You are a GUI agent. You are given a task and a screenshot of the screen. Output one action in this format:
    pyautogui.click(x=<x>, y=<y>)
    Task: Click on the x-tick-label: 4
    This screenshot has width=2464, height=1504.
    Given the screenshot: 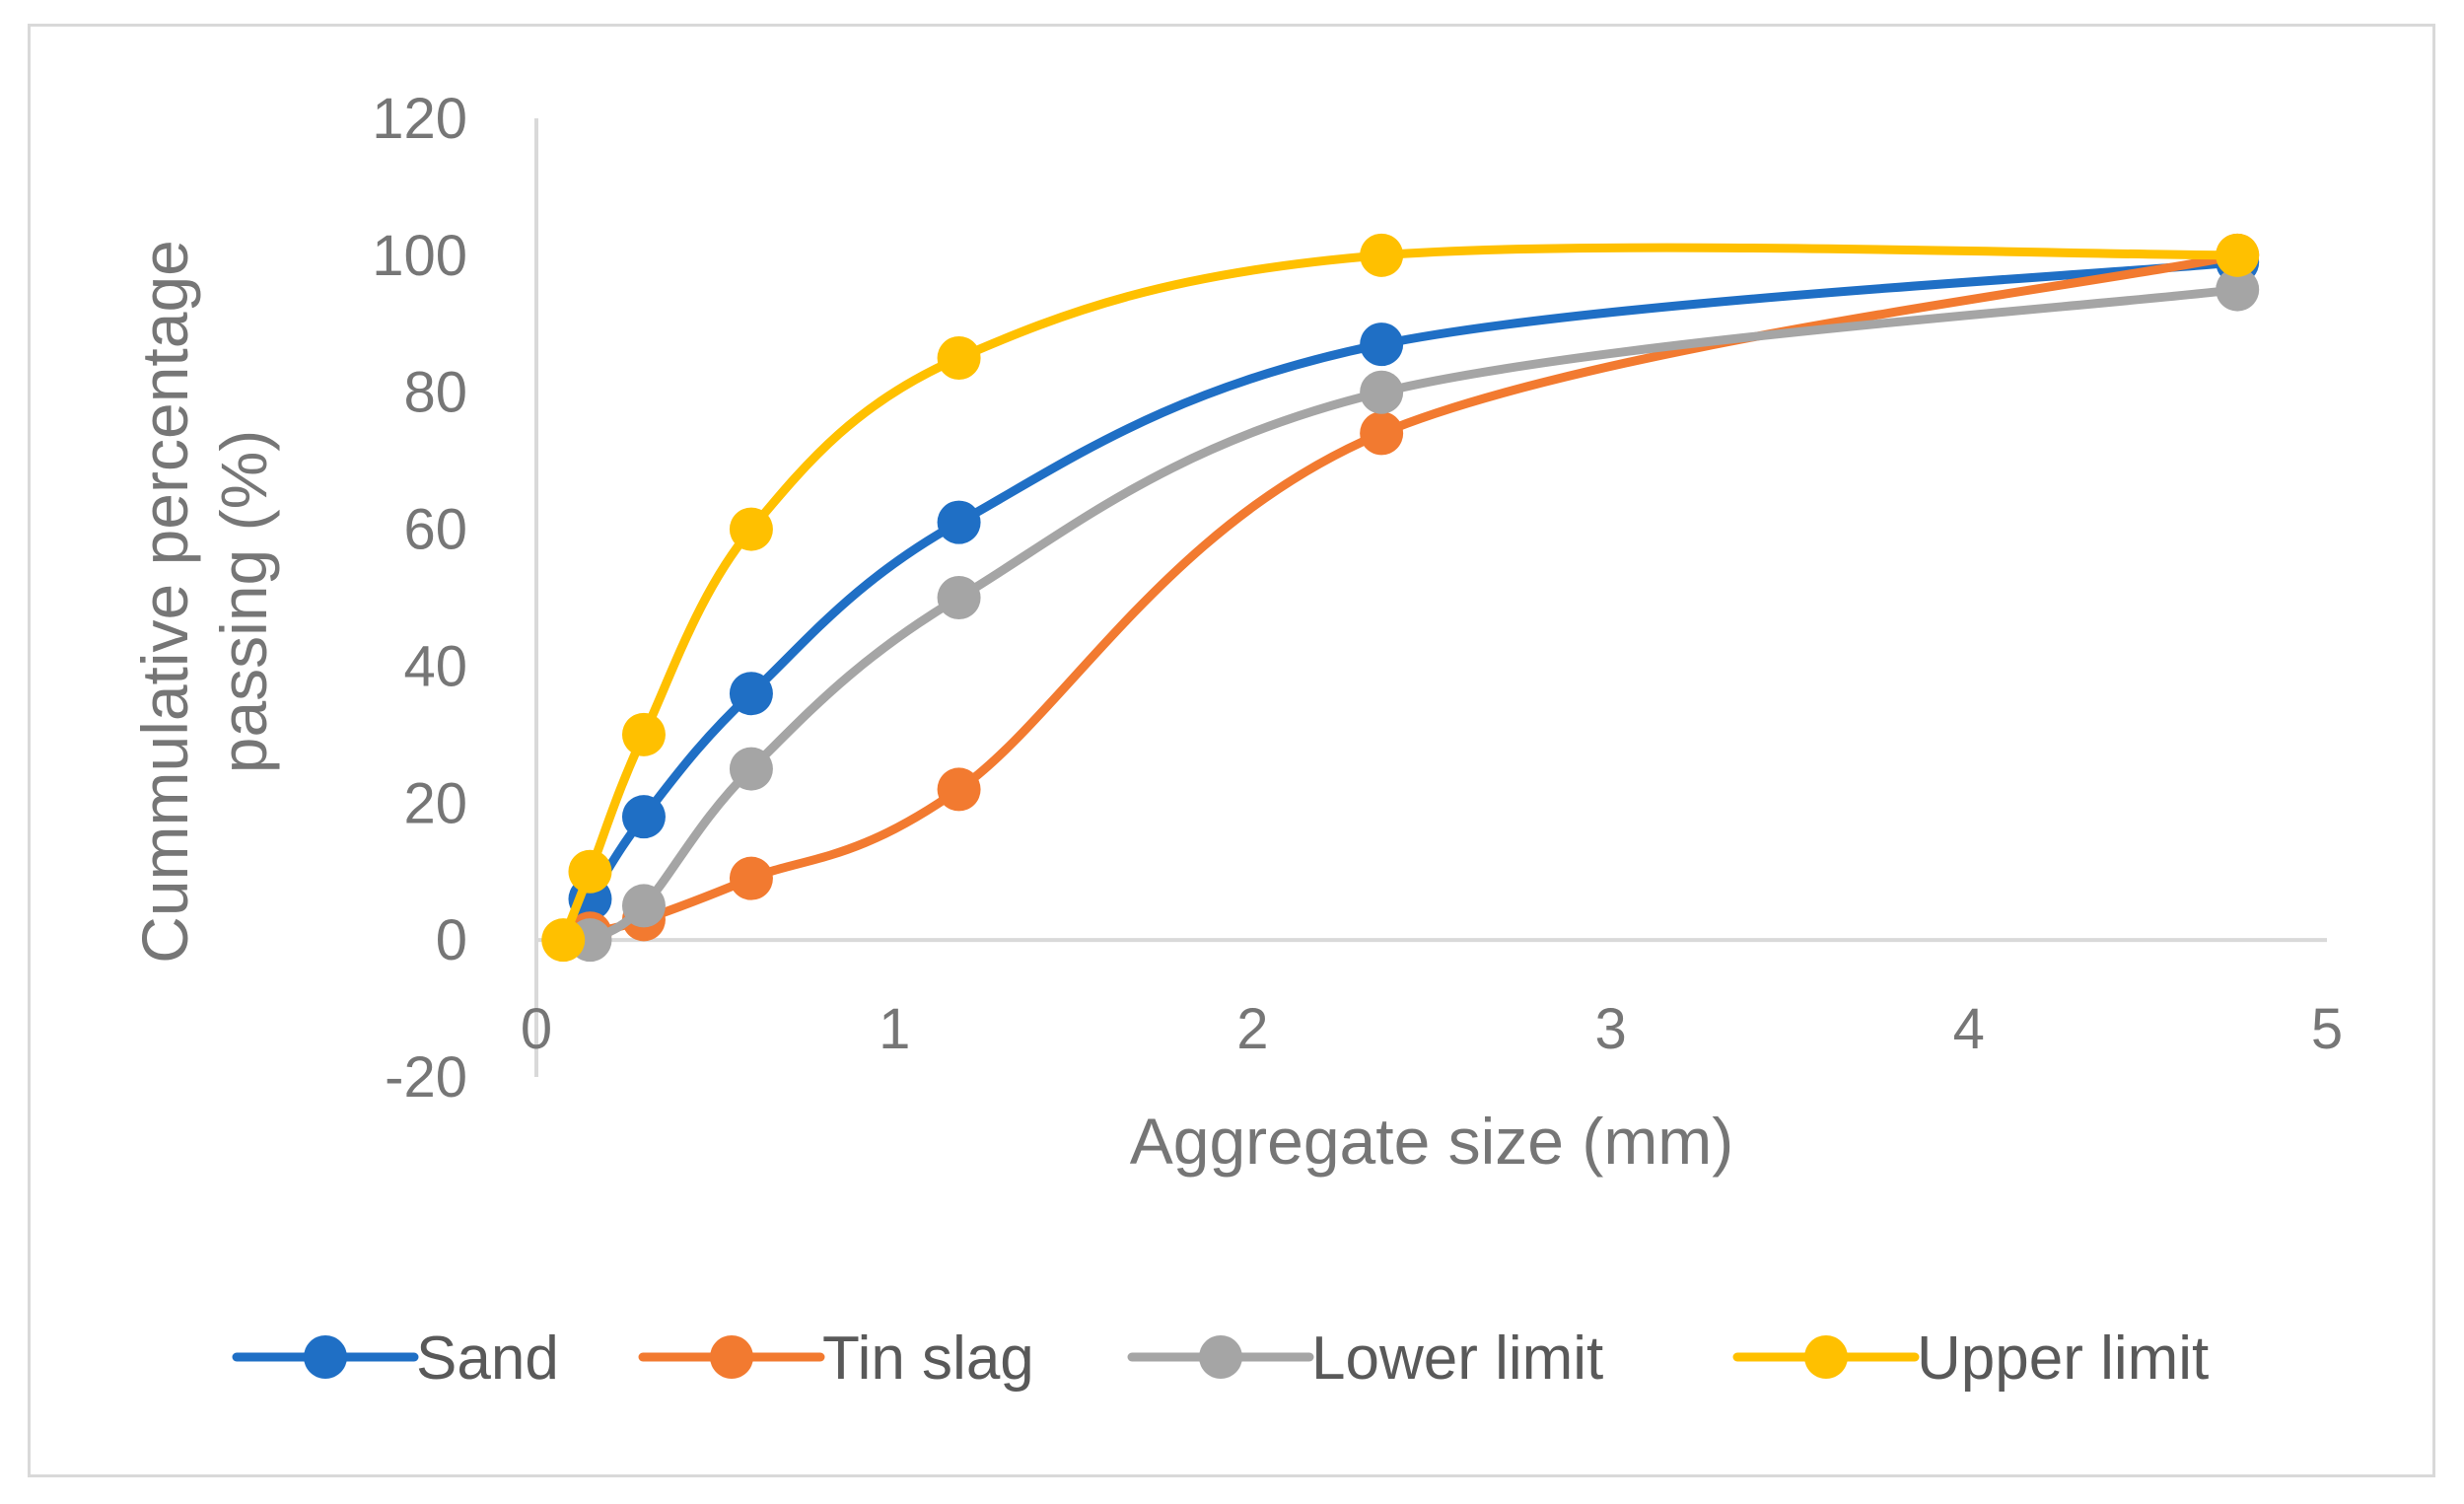 What is the action you would take?
    pyautogui.click(x=1969, y=1029)
    